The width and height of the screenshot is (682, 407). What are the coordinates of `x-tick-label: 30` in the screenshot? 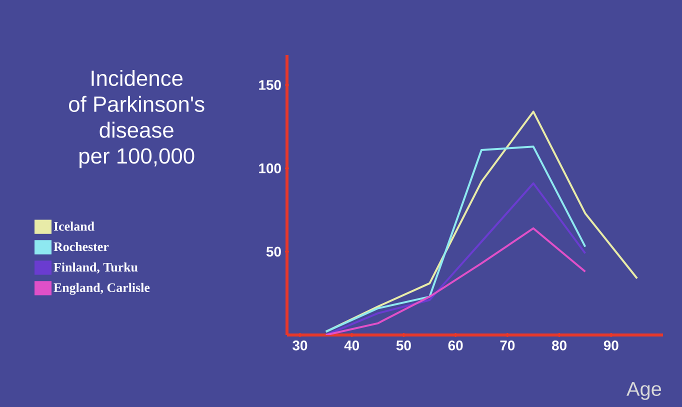 It's located at (300, 345).